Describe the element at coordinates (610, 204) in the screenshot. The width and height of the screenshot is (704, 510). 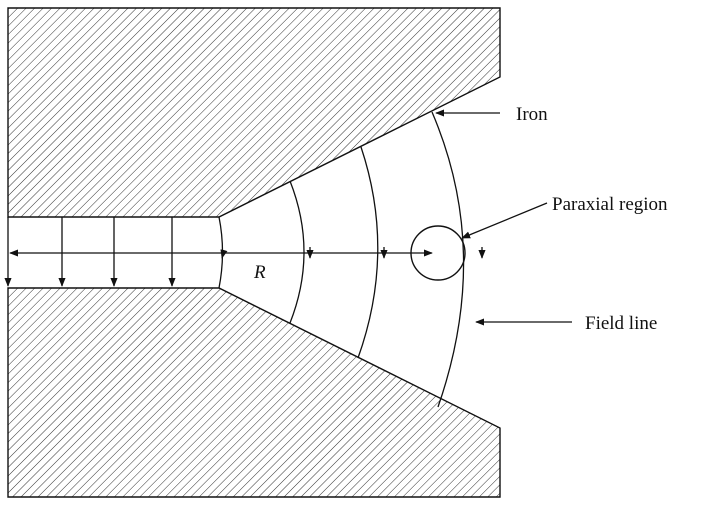
I see `paraxial-region-label: Paraxial region` at that location.